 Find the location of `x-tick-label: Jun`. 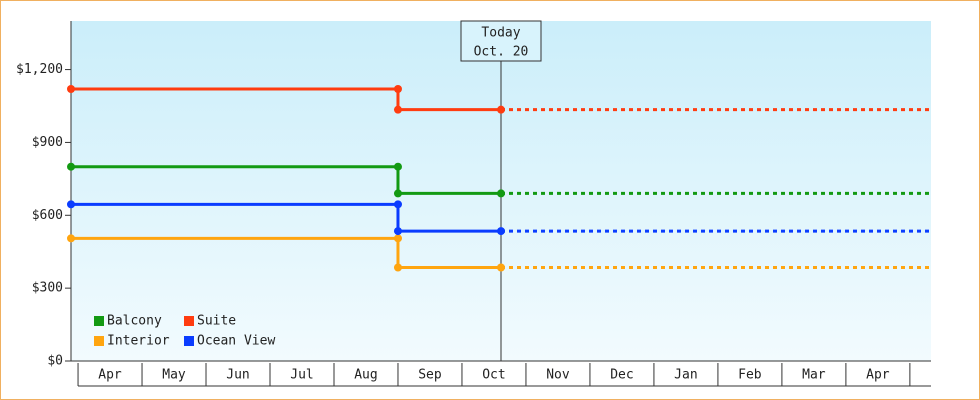

x-tick-label: Jun is located at coordinates (237, 375).